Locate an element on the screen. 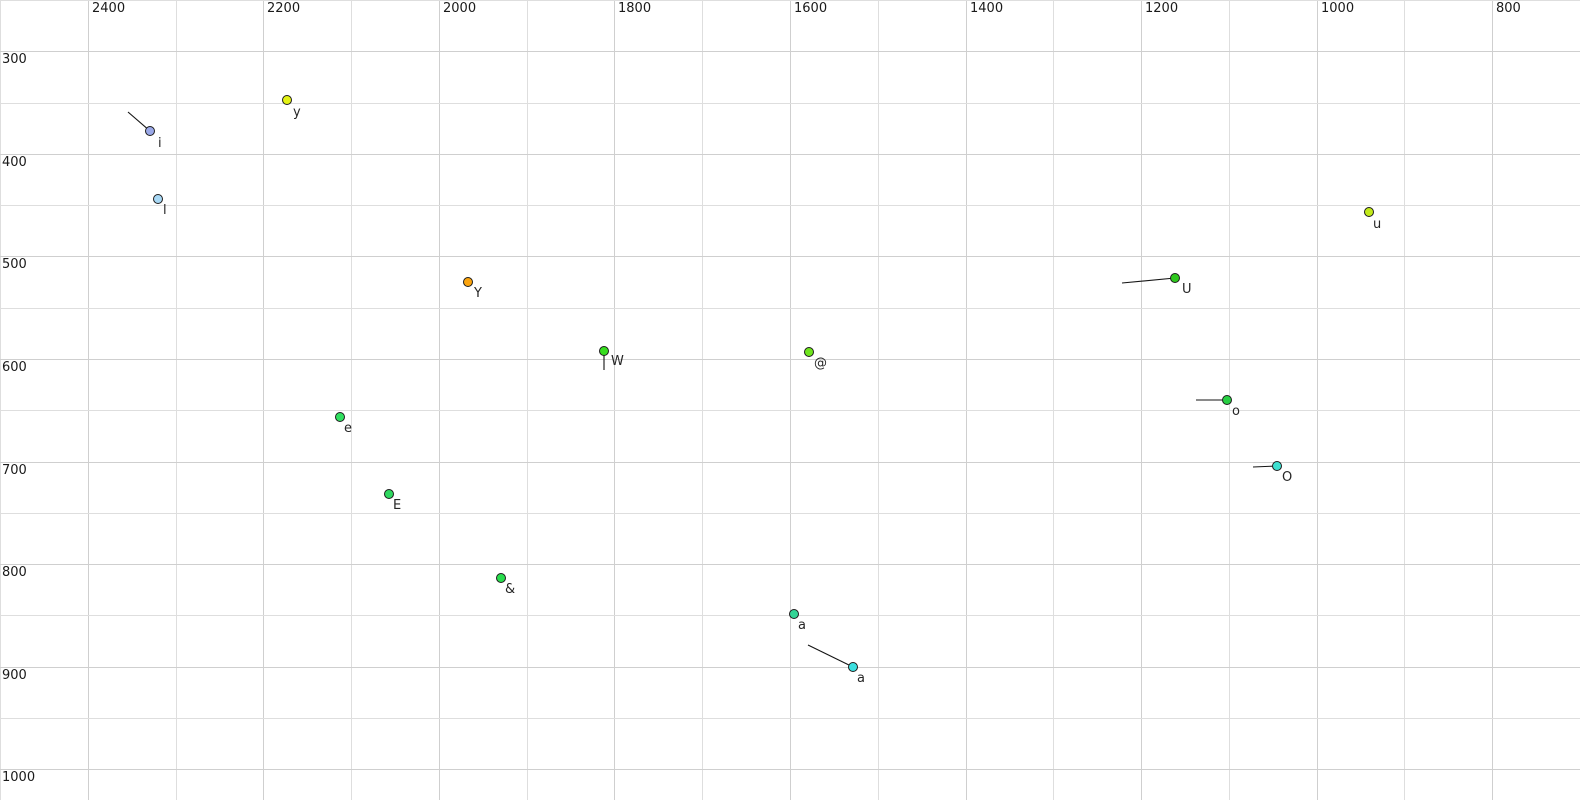 The width and height of the screenshot is (1580, 800). x-tick-label: 1800 is located at coordinates (635, 8).